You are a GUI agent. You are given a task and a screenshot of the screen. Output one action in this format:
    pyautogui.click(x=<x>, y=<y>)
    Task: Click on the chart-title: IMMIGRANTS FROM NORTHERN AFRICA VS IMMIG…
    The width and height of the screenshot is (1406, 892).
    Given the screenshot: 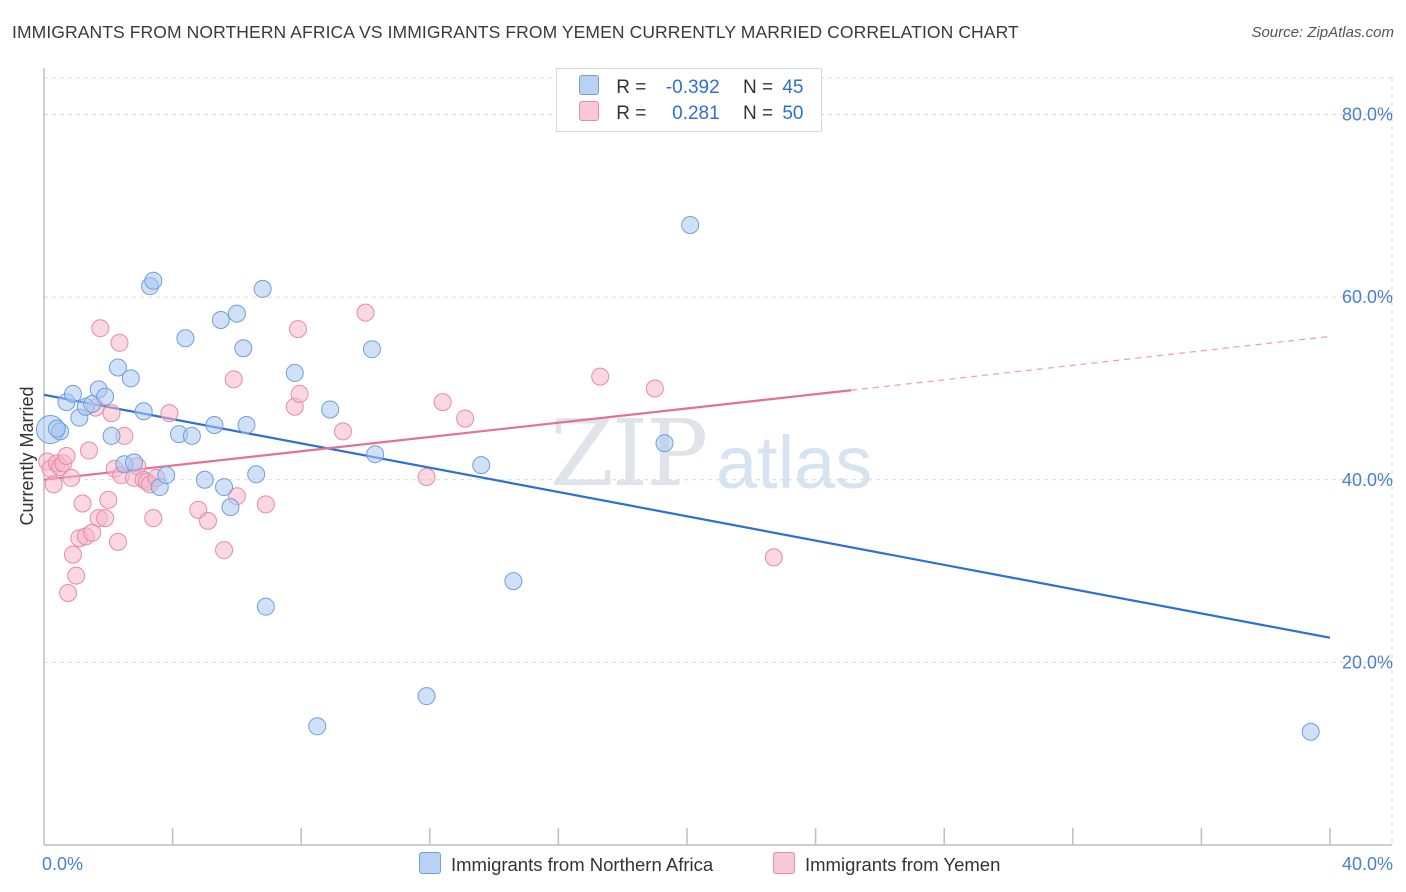 What is the action you would take?
    pyautogui.click(x=515, y=32)
    